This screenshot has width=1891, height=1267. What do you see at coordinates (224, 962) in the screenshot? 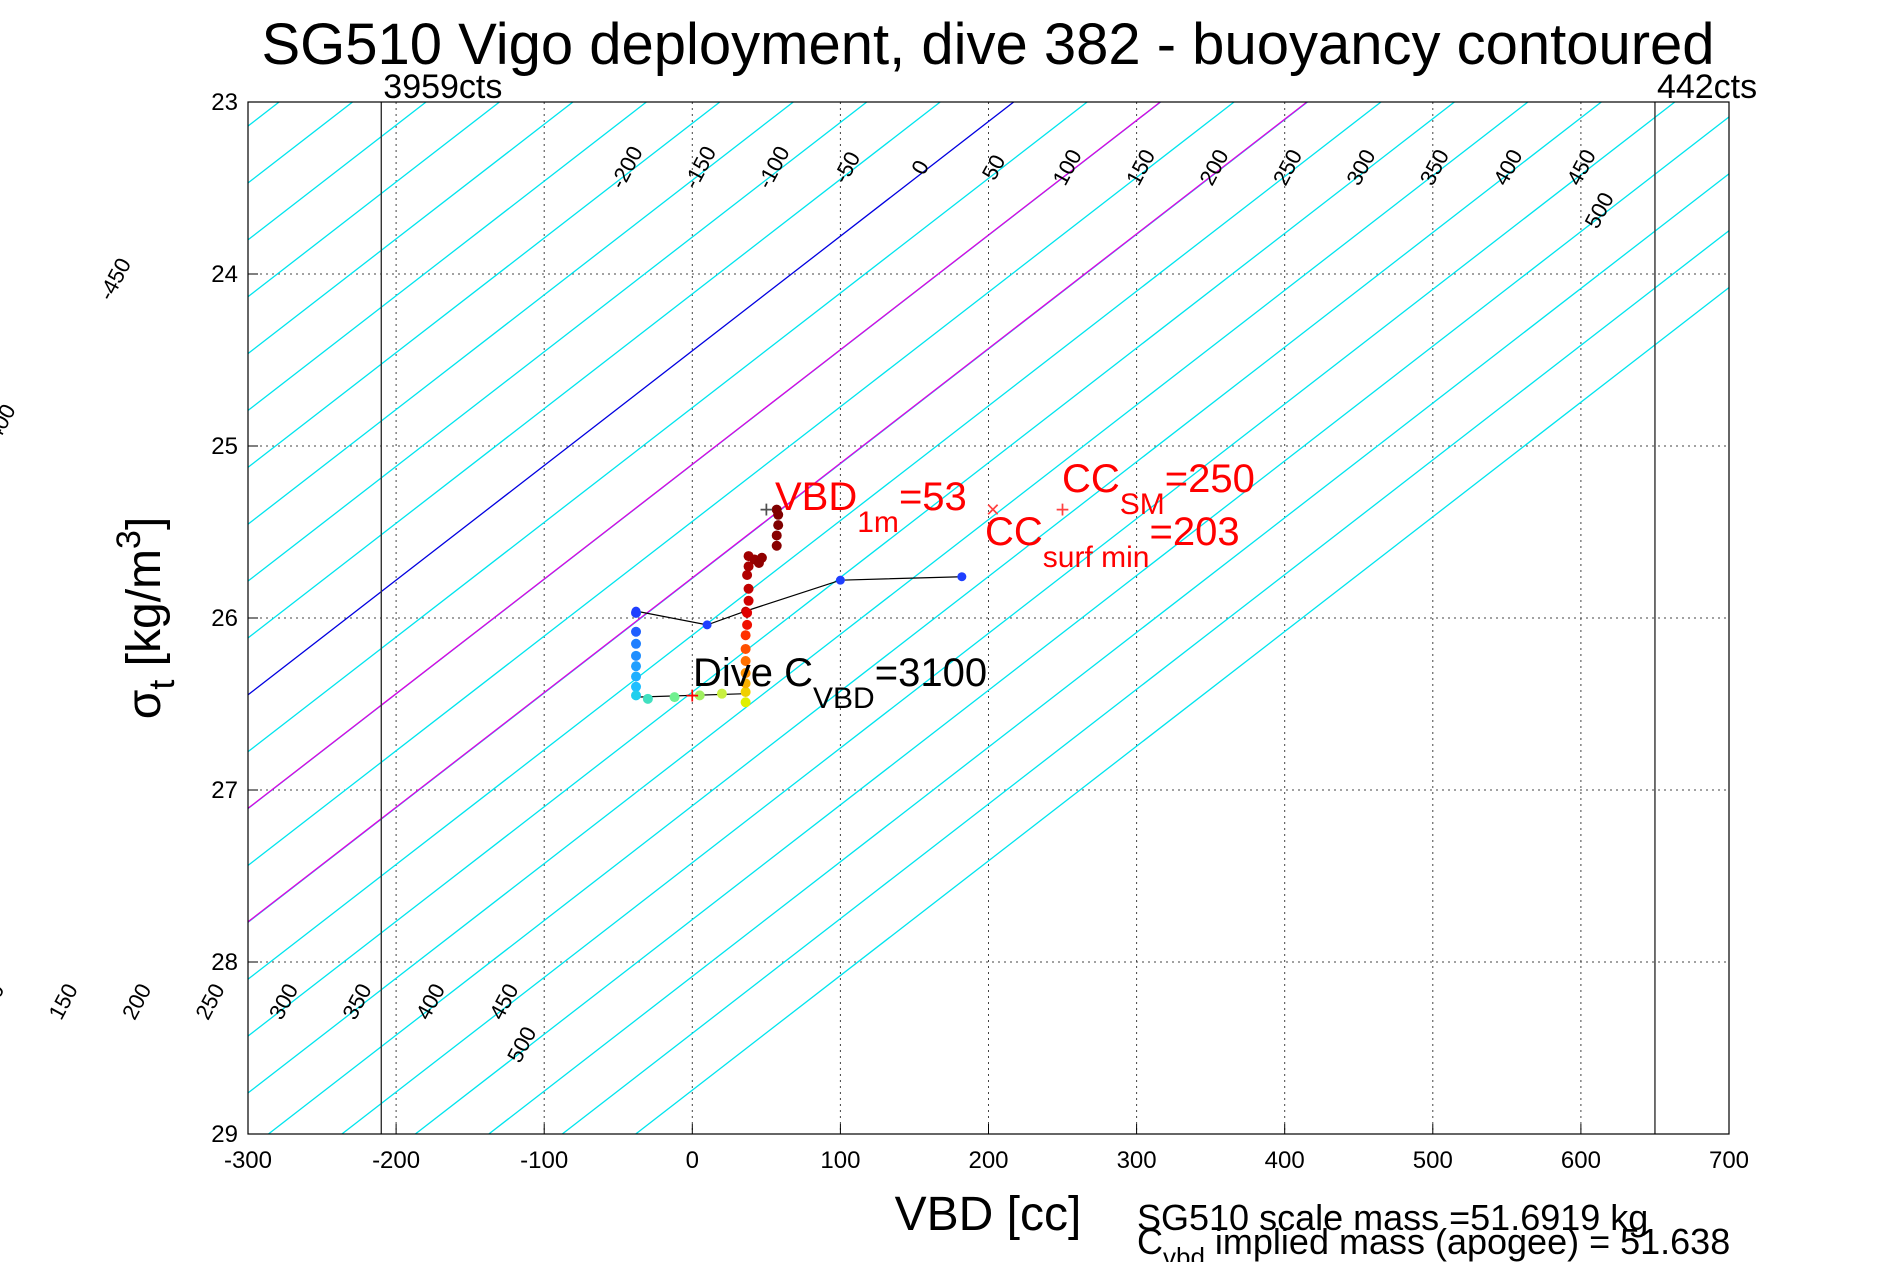
I see `y-tick-label: 28` at bounding box center [224, 962].